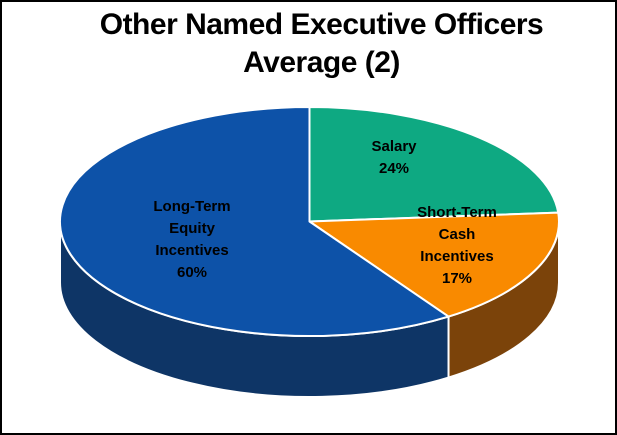  Describe the element at coordinates (321, 24) in the screenshot. I see `chart-title-line1: Other Named Executive Officers` at that location.